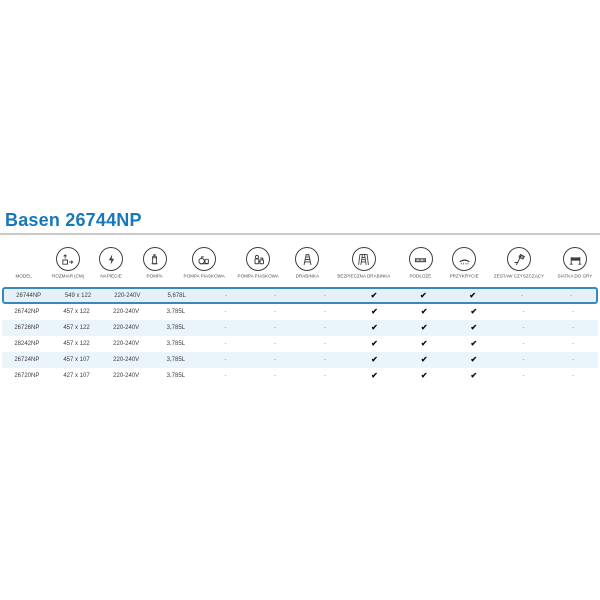 The height and width of the screenshot is (600, 600). Describe the element at coordinates (76, 376) in the screenshot. I see `table-cell: 427 x 107` at that location.